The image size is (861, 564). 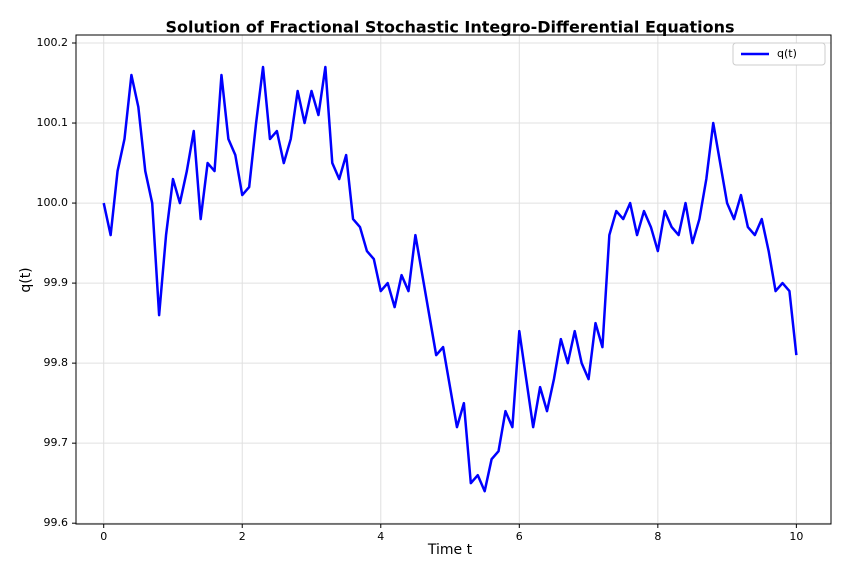 What do you see at coordinates (56, 362) in the screenshot?
I see `y-tick-label: 99.8` at bounding box center [56, 362].